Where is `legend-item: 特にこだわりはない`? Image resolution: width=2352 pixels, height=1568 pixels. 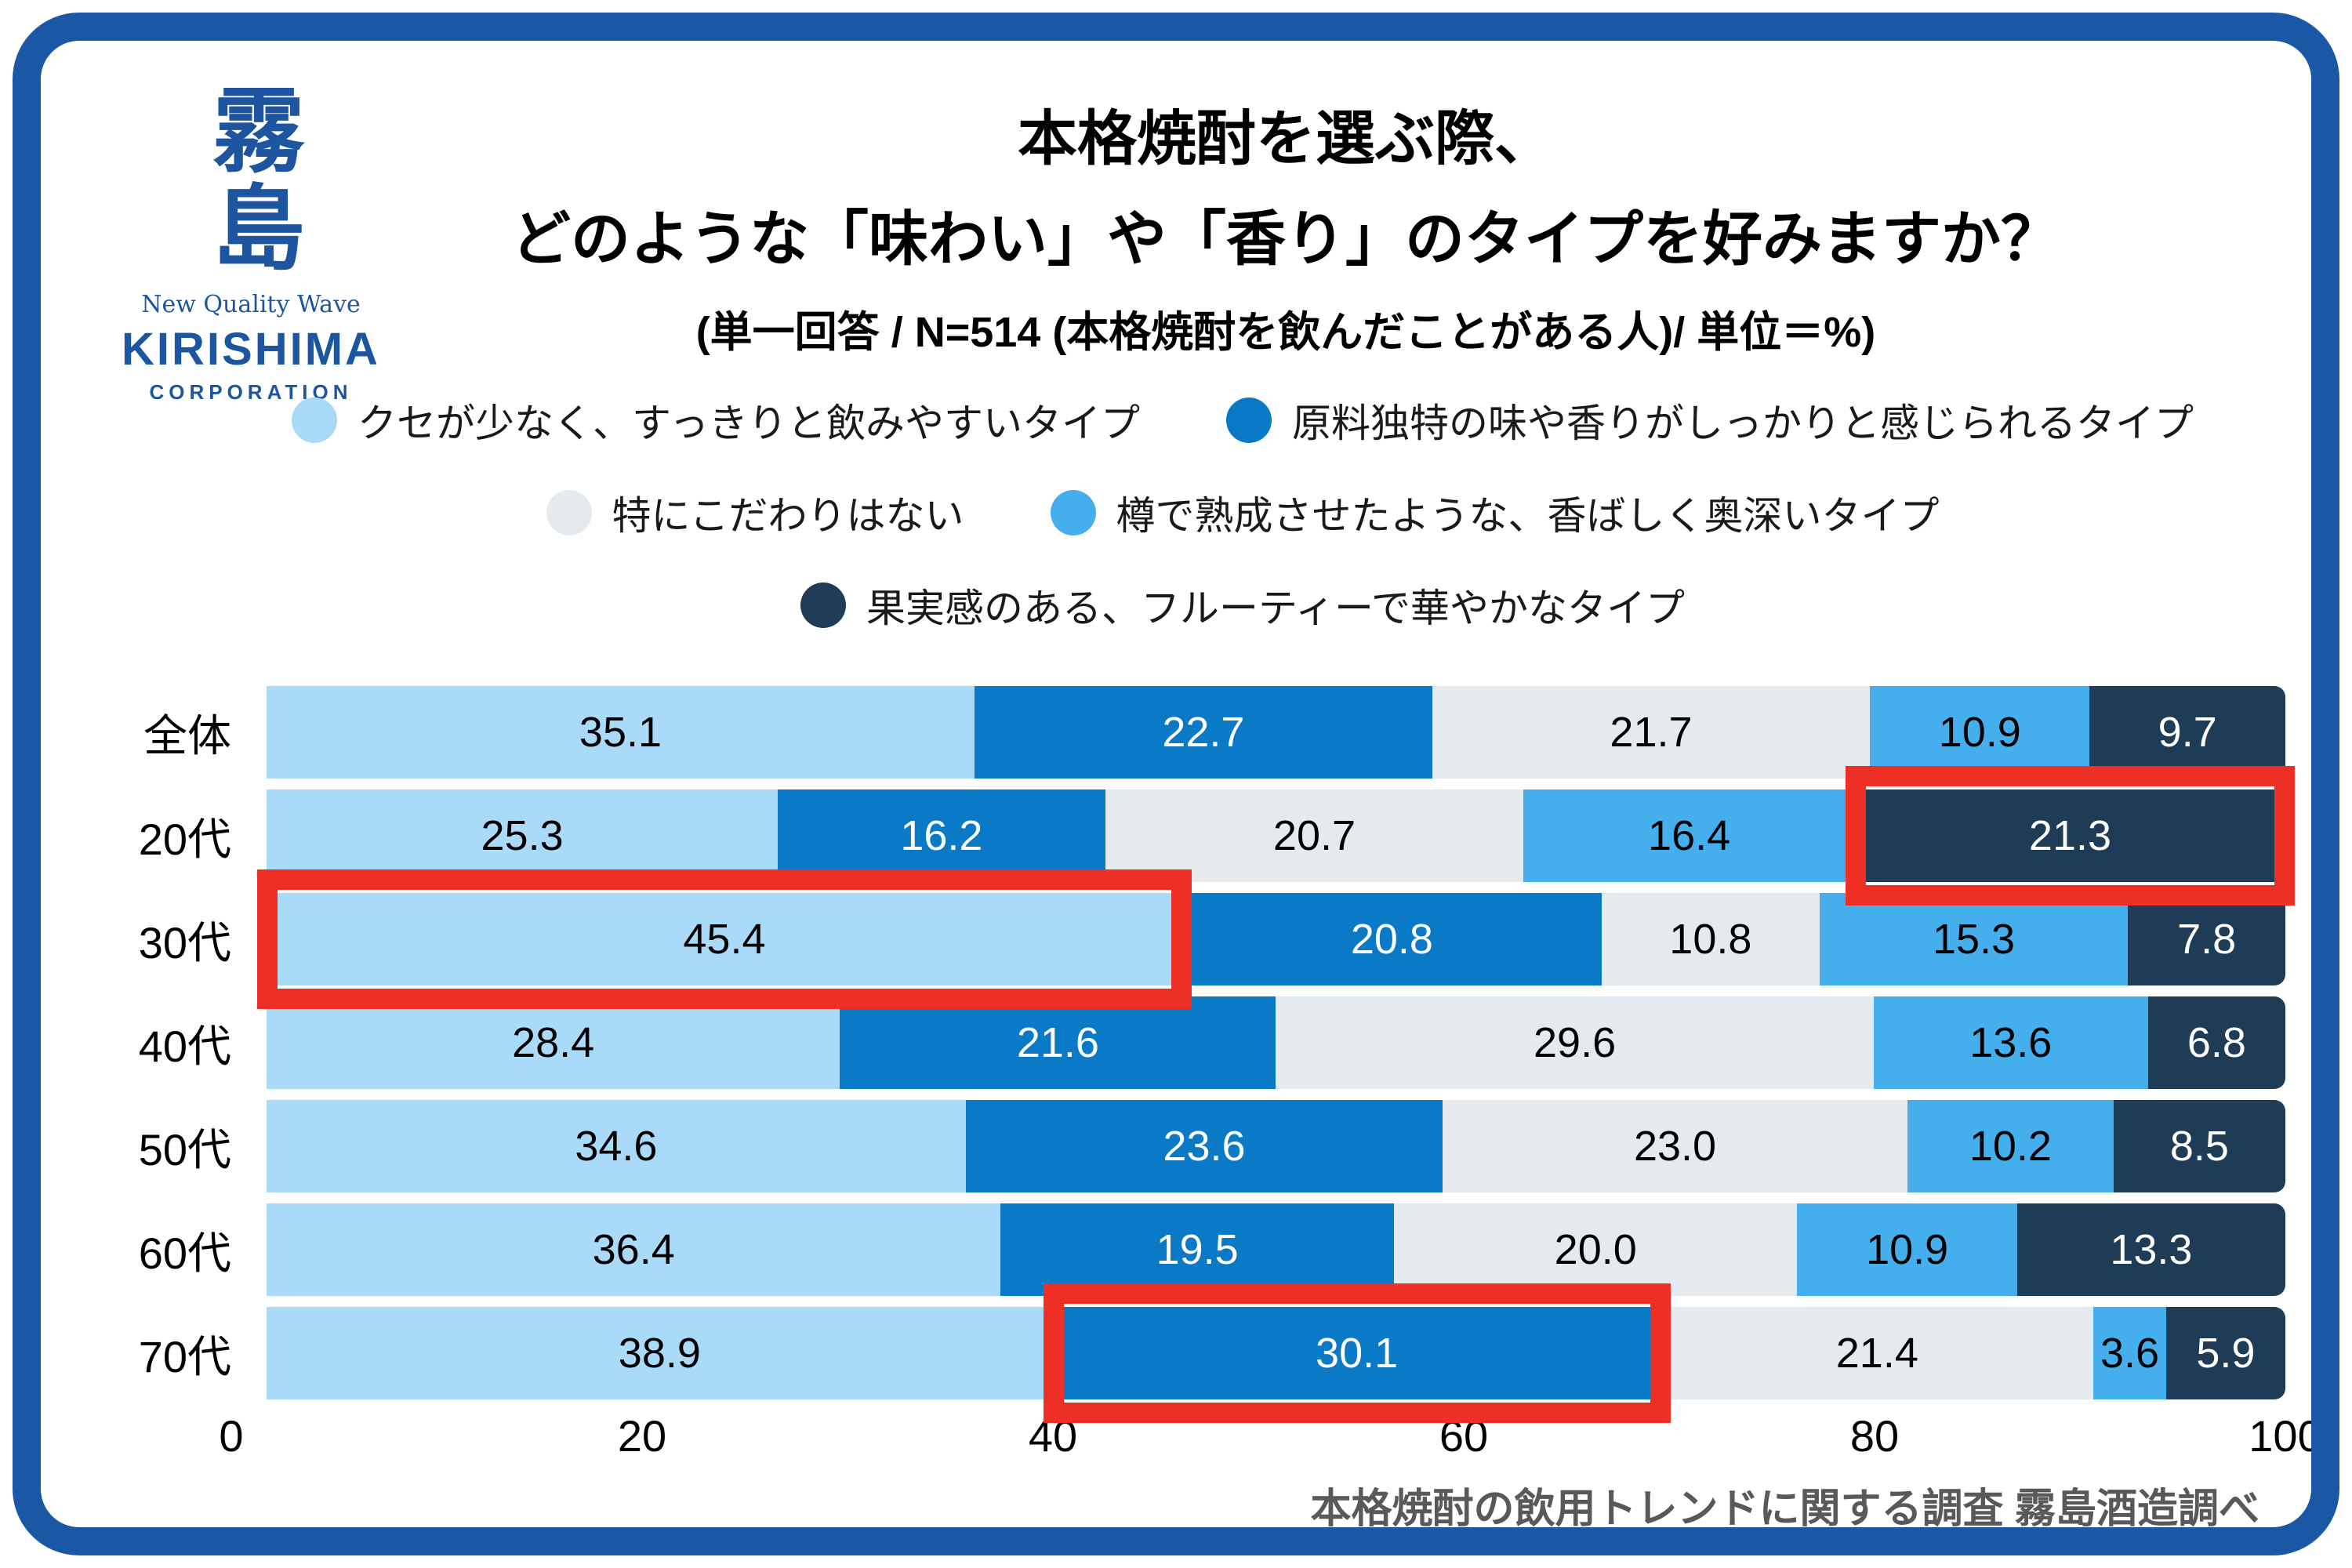 legend-item: 特にこだわりはない is located at coordinates (755, 513).